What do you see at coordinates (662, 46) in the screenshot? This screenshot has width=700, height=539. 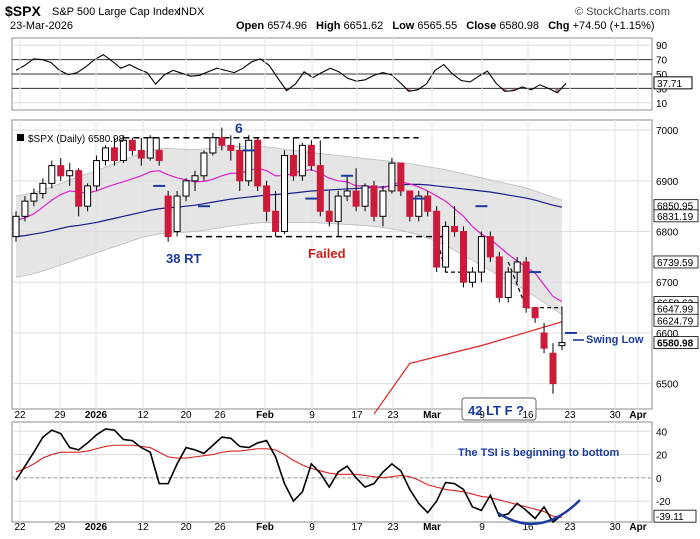 I see `indicator-tick-label: 90` at bounding box center [662, 46].